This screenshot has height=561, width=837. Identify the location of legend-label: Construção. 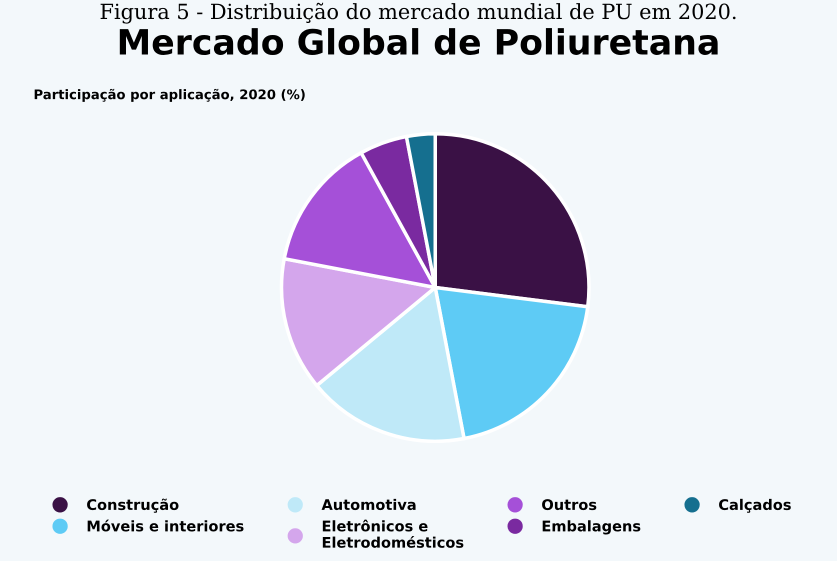
(133, 505).